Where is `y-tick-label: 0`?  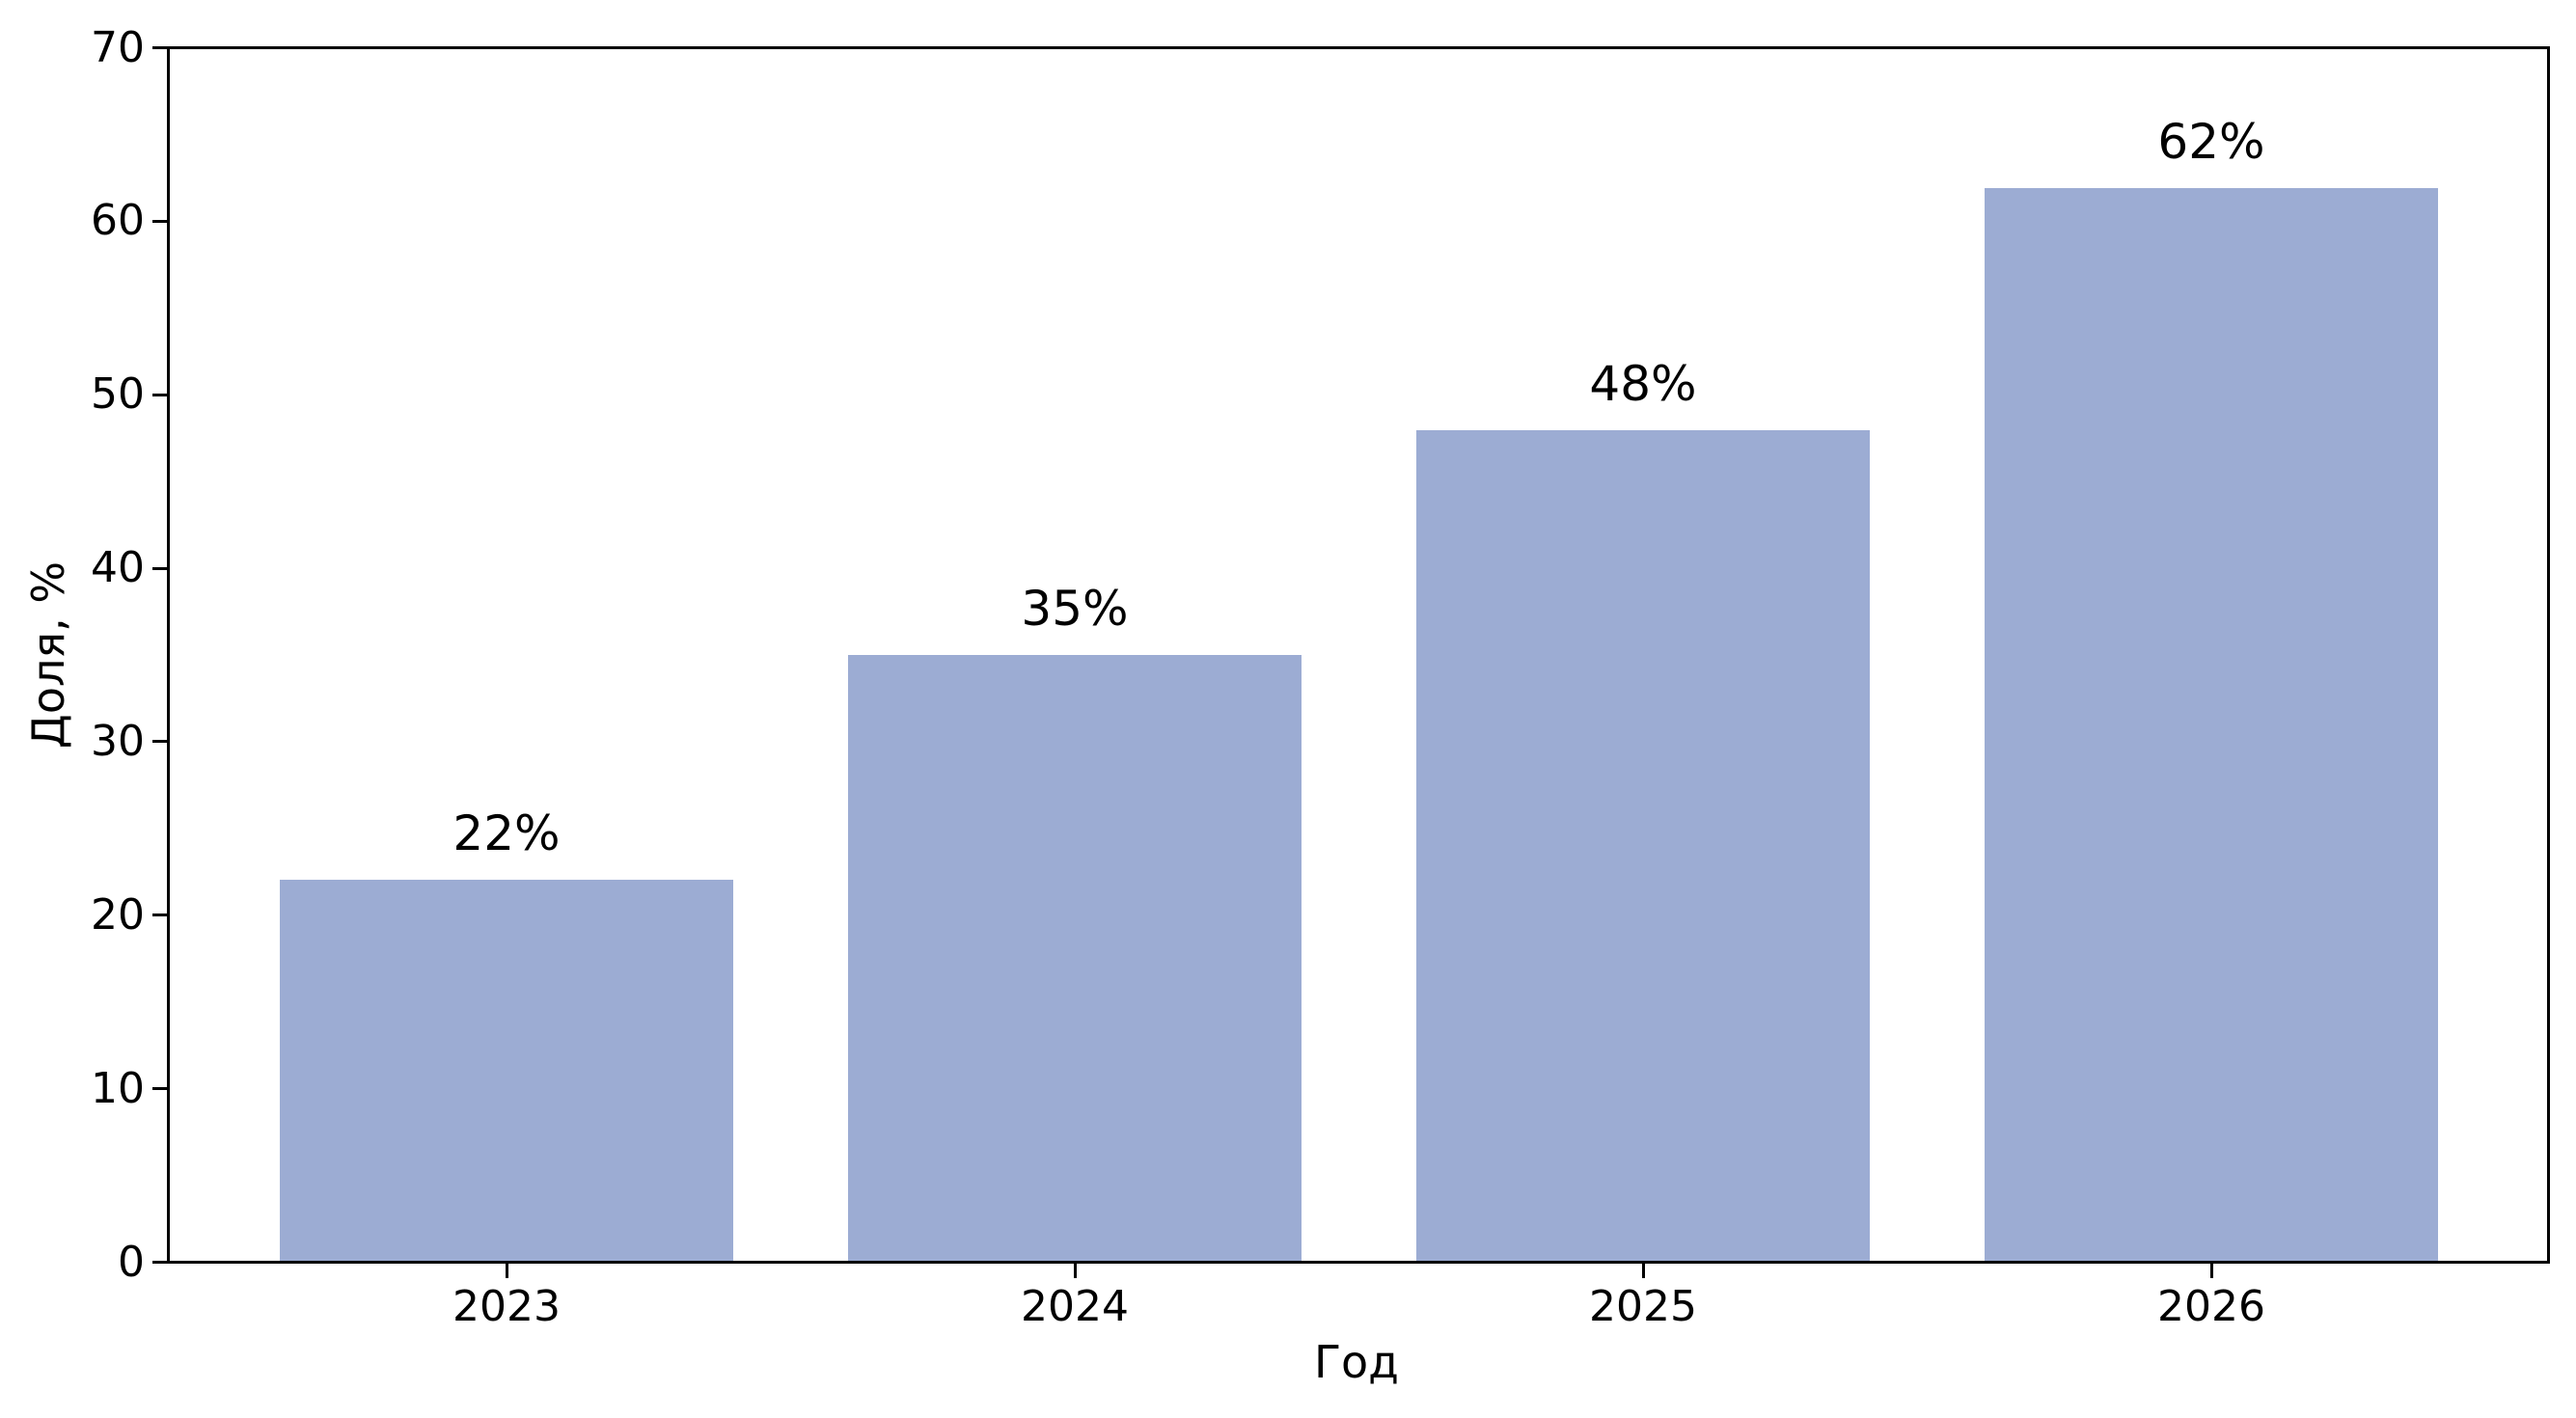
y-tick-label: 0 is located at coordinates (131, 1262).